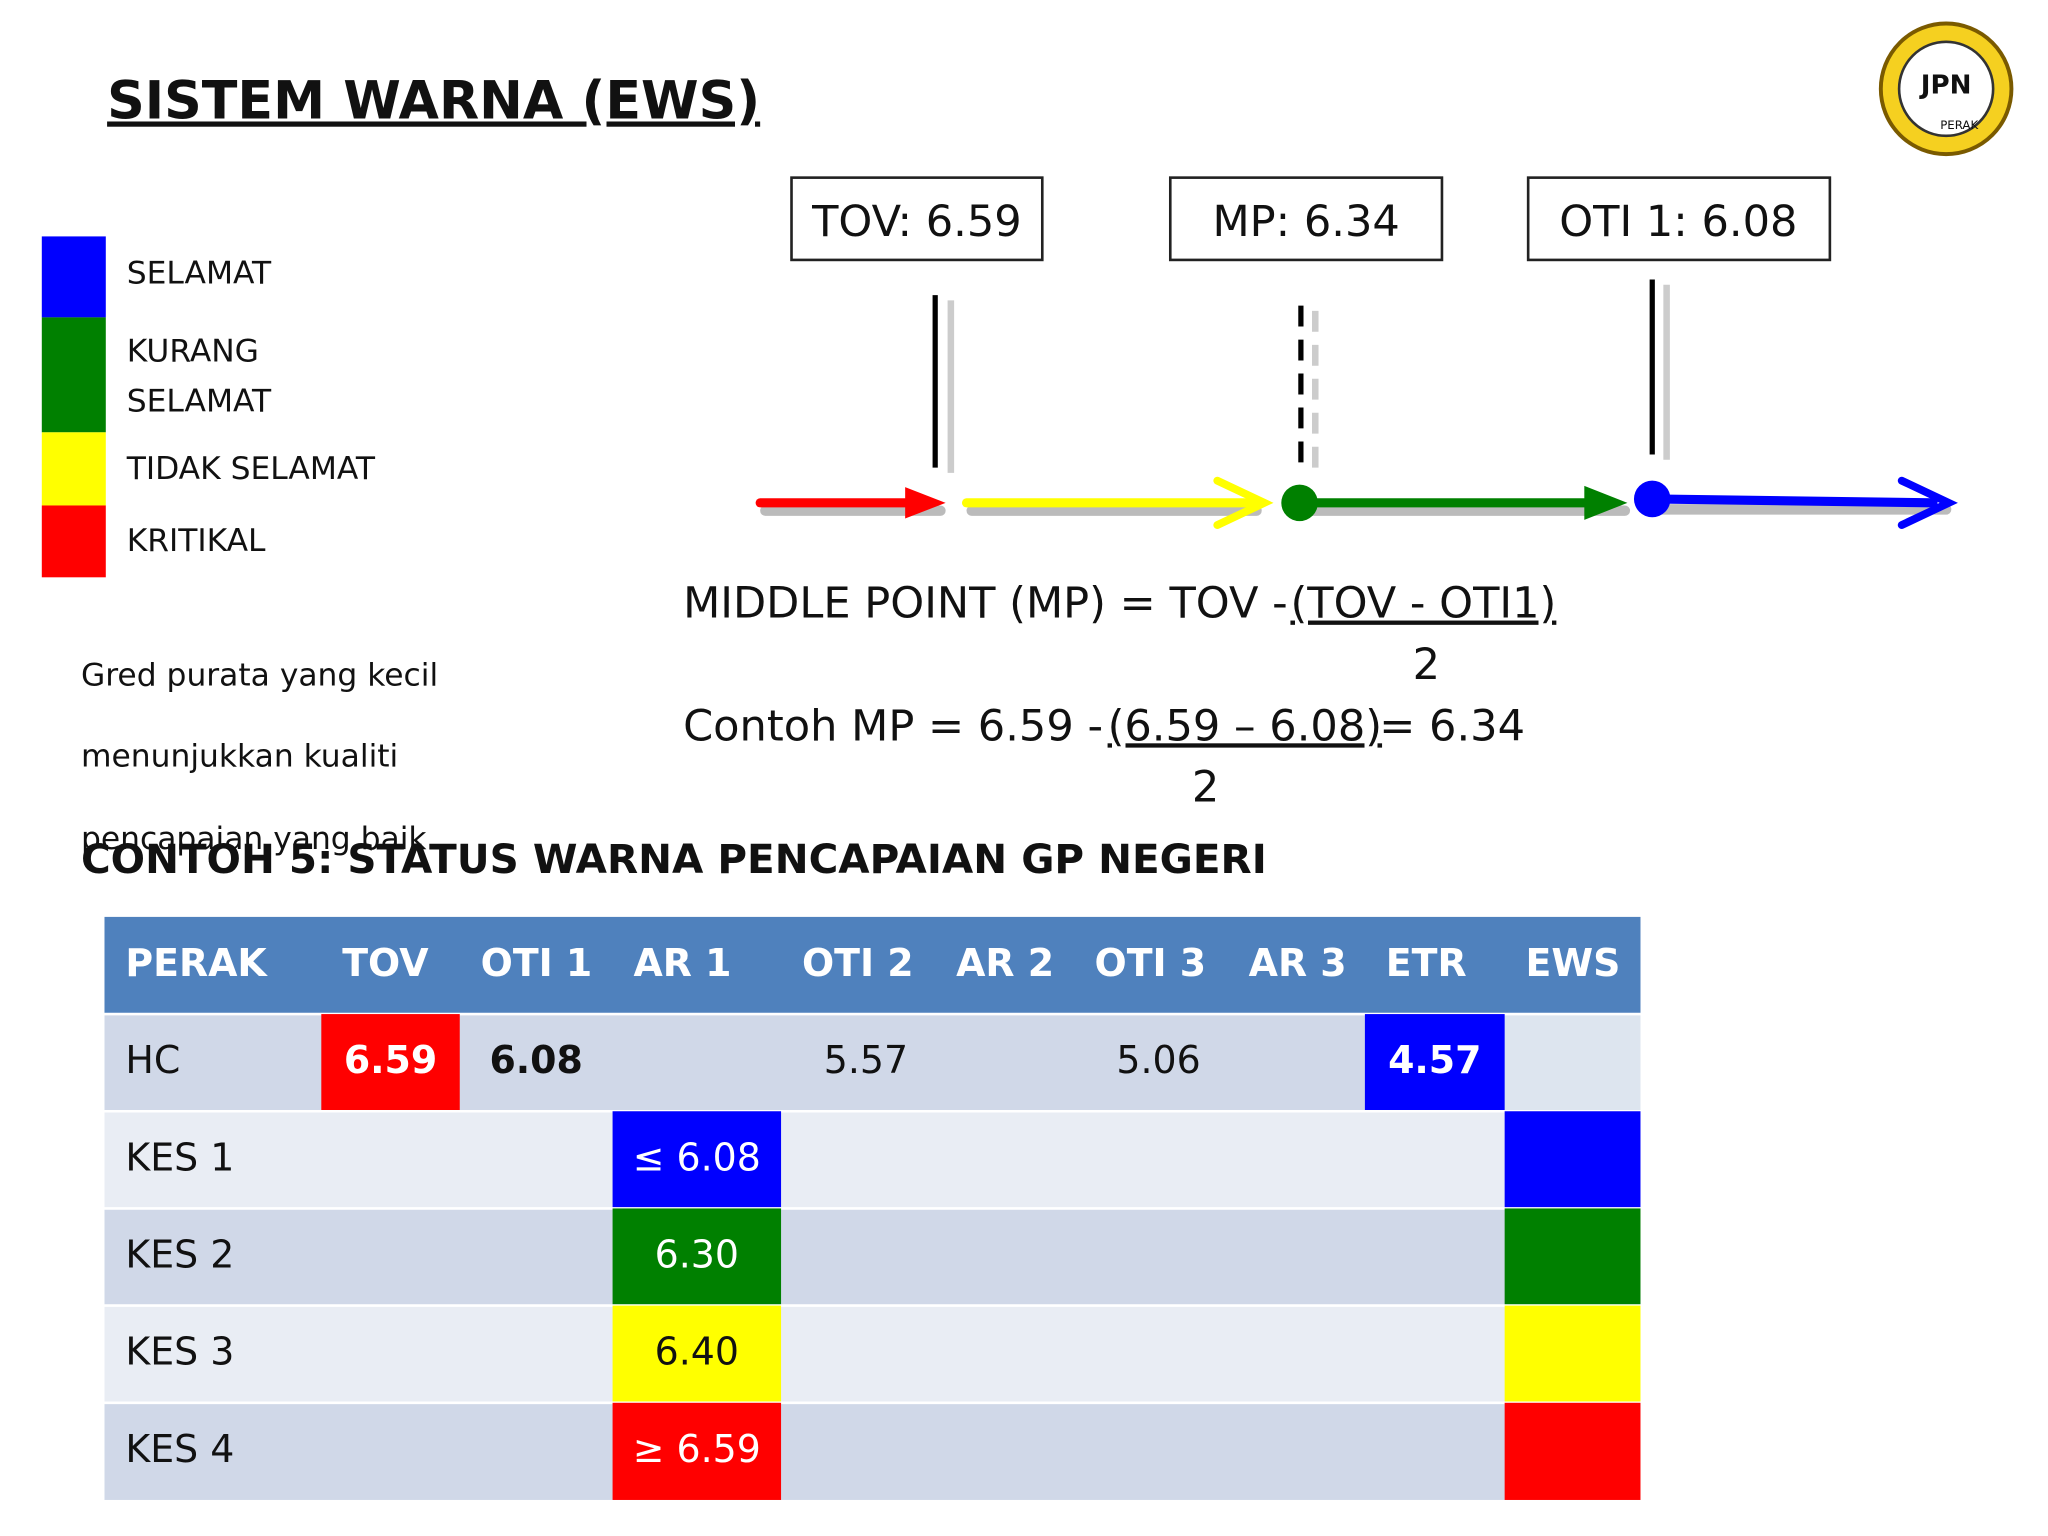 The image size is (2048, 1536). I want to click on table-cell: 5.06, so click(1158, 1060).